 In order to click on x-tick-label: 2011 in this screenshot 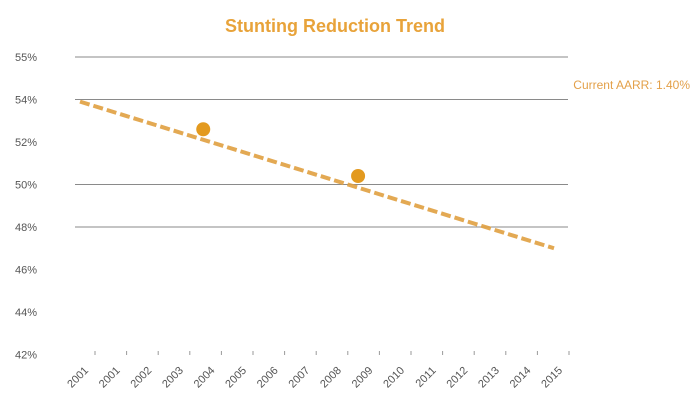, I will do `click(426, 377)`.